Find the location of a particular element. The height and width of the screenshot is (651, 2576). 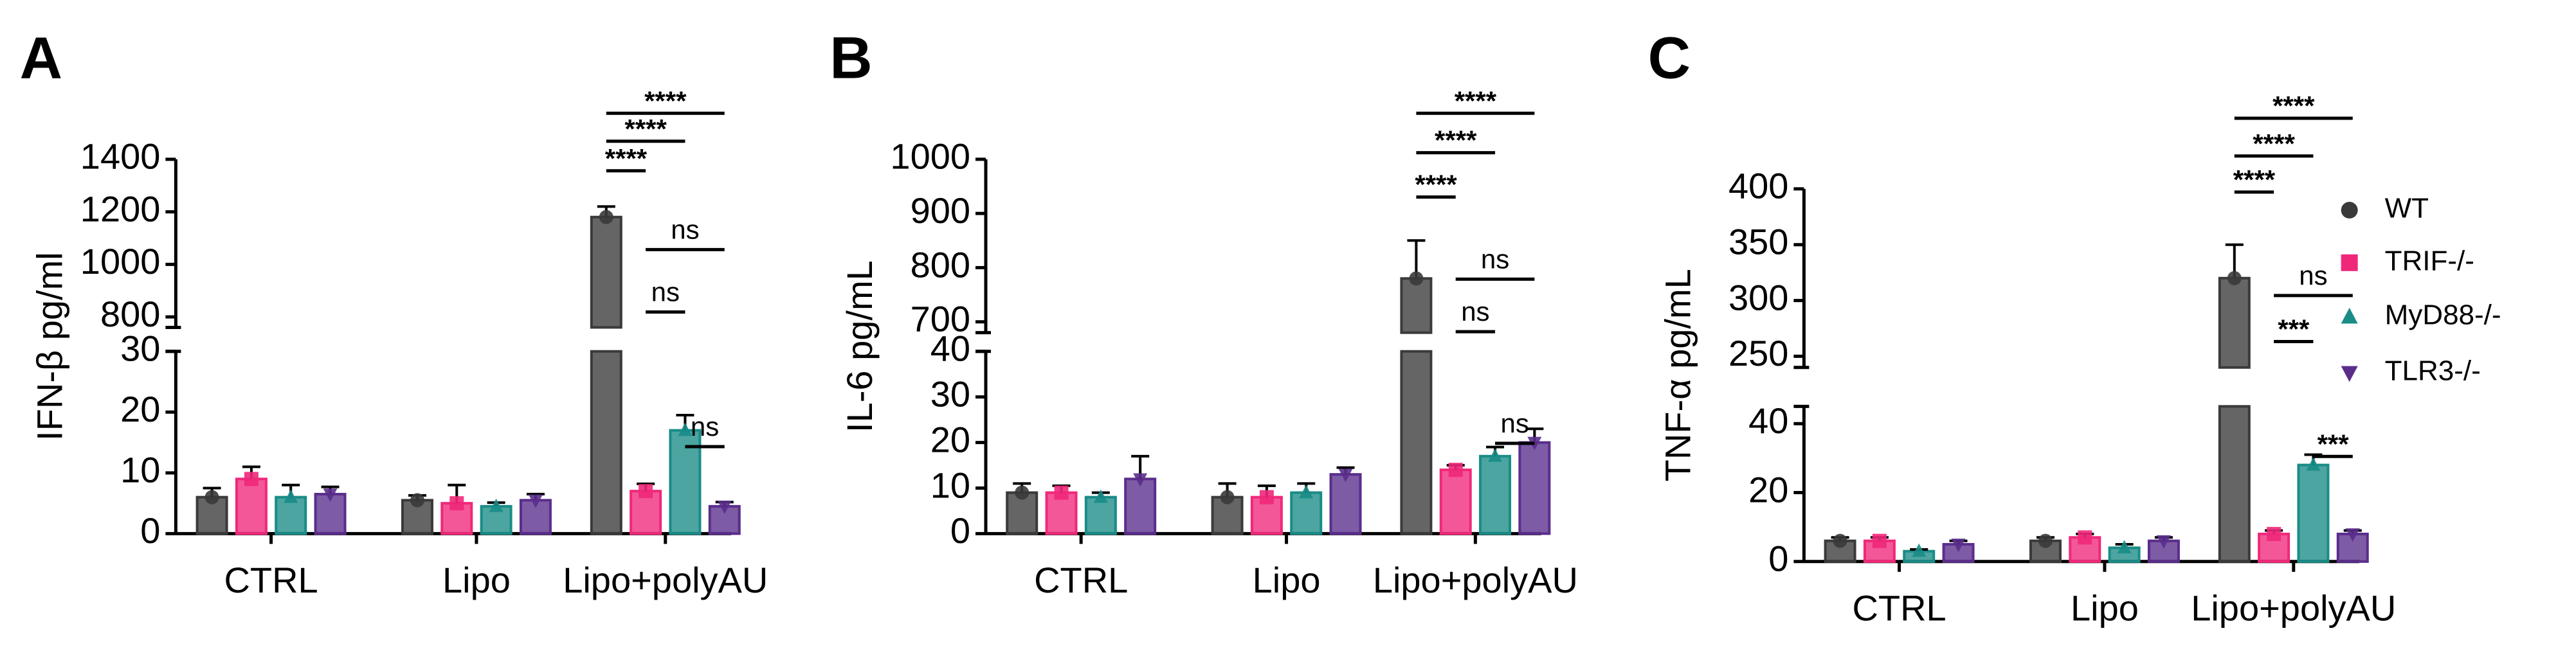

y-axis-label: IL-6 pg/mL is located at coordinates (859, 347).